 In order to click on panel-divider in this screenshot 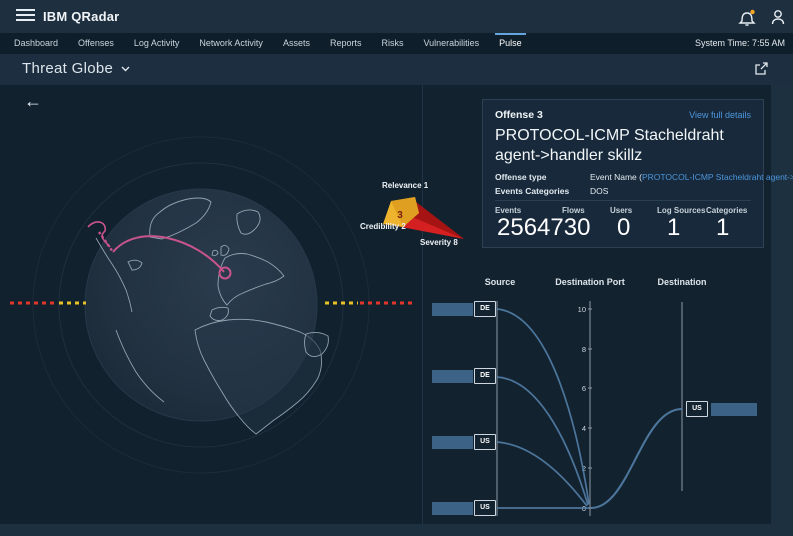, I will do `click(422, 310)`.